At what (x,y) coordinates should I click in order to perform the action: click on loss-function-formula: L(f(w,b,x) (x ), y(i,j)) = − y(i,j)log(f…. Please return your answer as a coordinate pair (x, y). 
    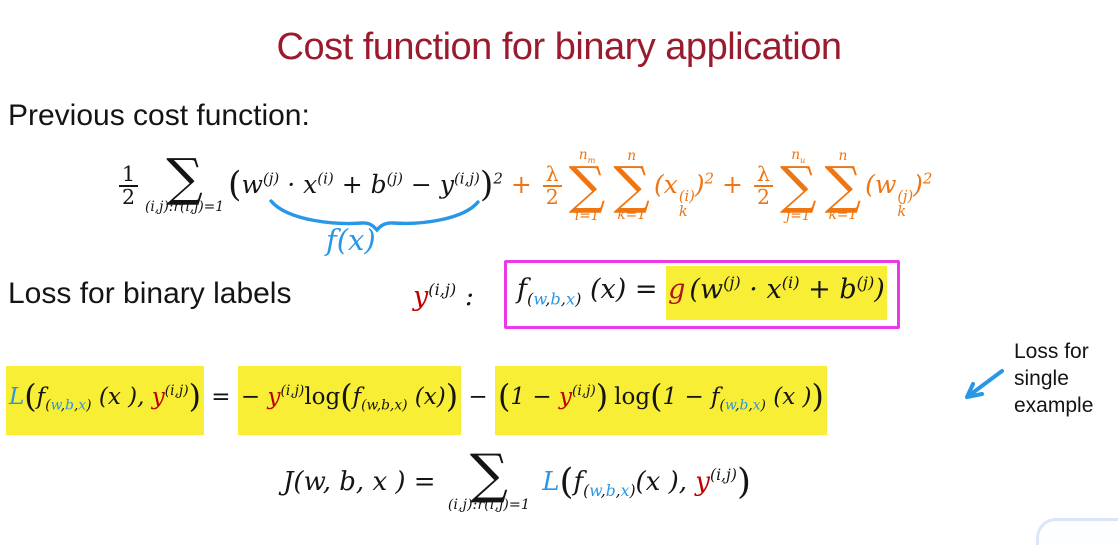
    Looking at the image, I should click on (416, 400).